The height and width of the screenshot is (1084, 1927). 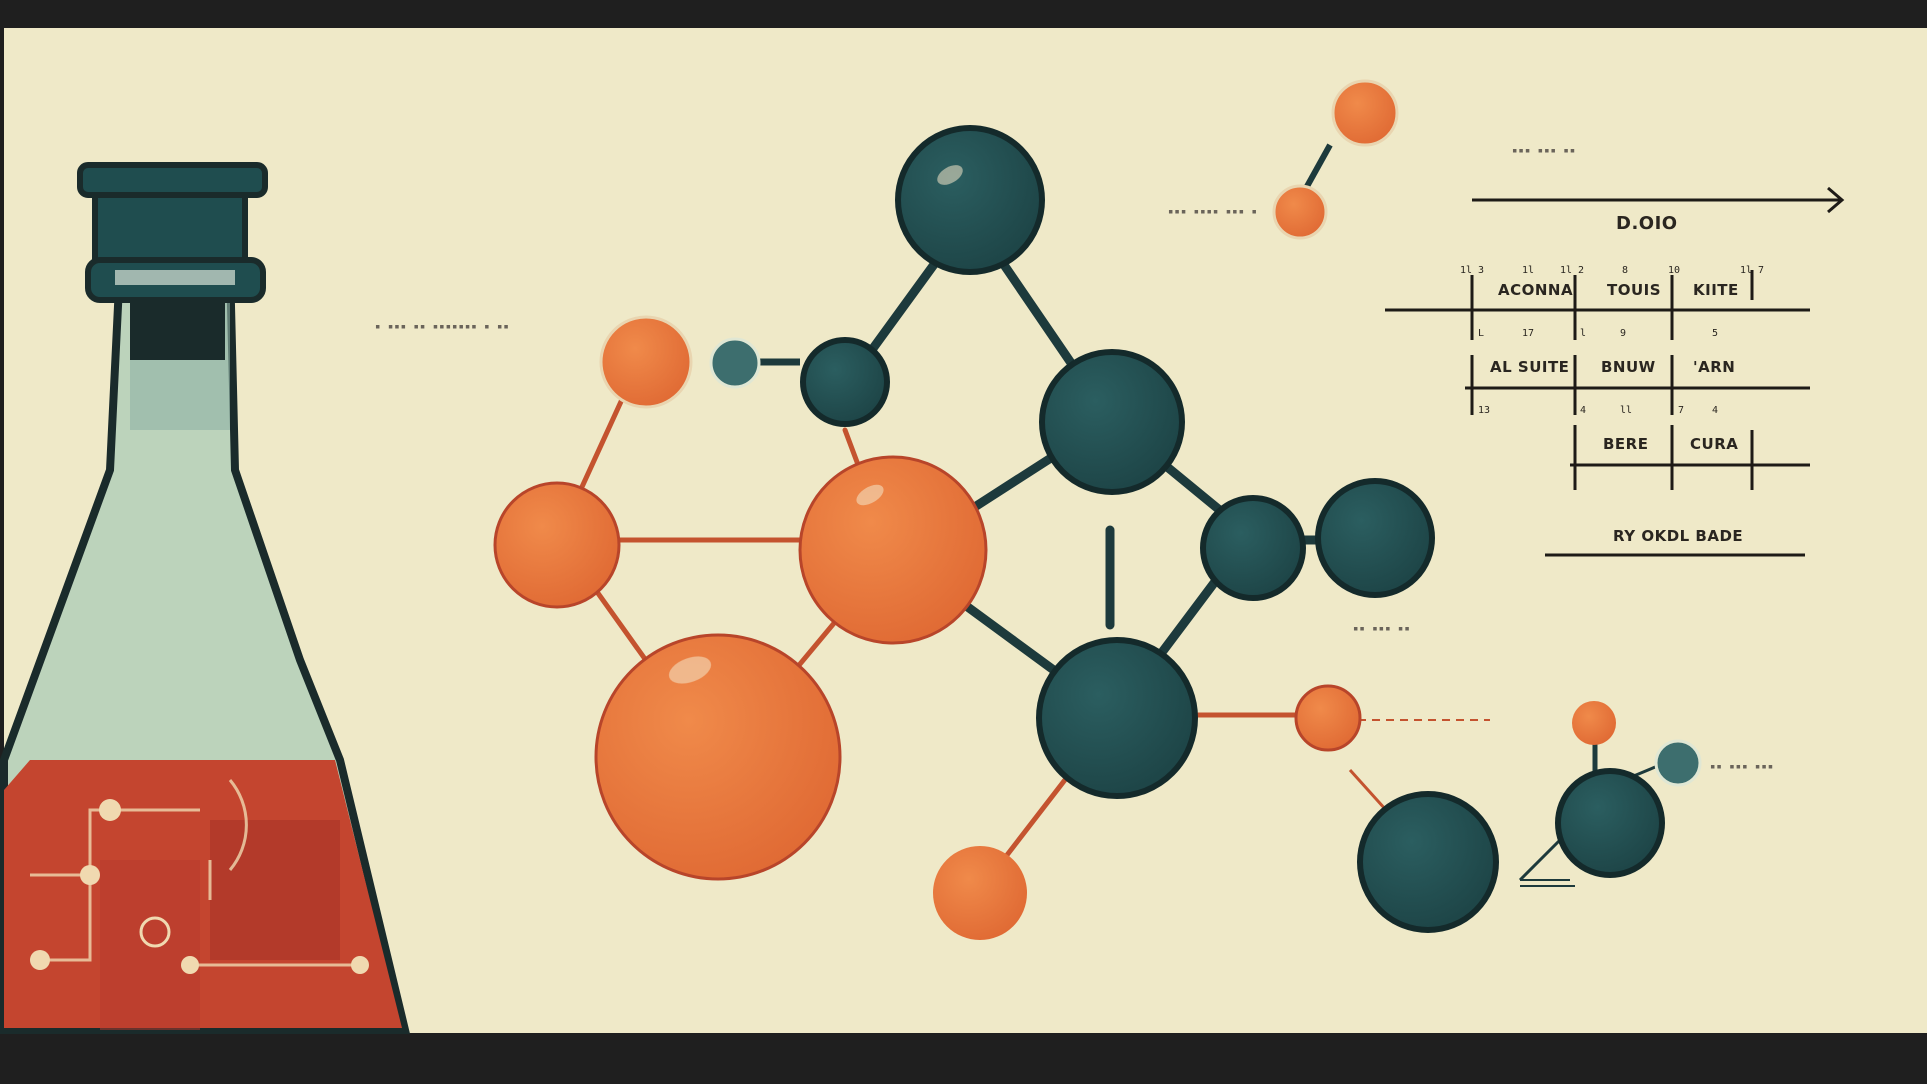 I want to click on grid-cell: ACONNA, so click(x=1536, y=290).